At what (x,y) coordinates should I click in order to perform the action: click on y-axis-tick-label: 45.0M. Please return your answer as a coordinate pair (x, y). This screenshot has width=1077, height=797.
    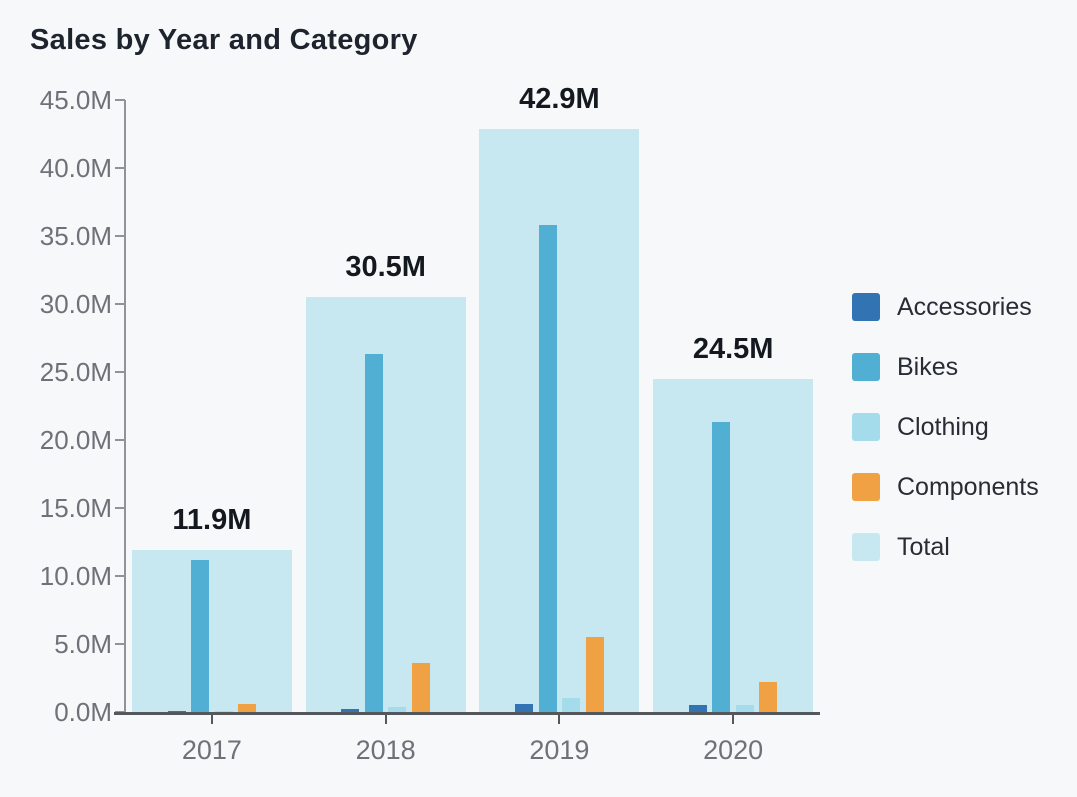
    Looking at the image, I should click on (75, 100).